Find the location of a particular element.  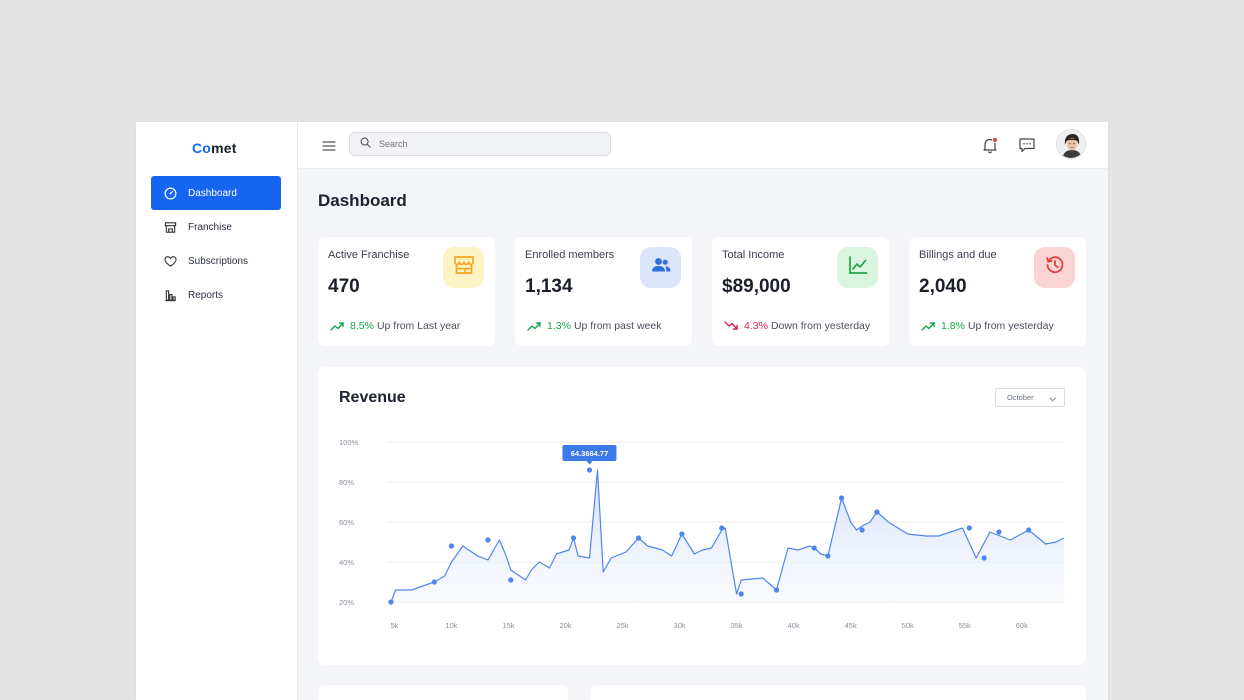

trend-percent: 1.3% is located at coordinates (559, 326).